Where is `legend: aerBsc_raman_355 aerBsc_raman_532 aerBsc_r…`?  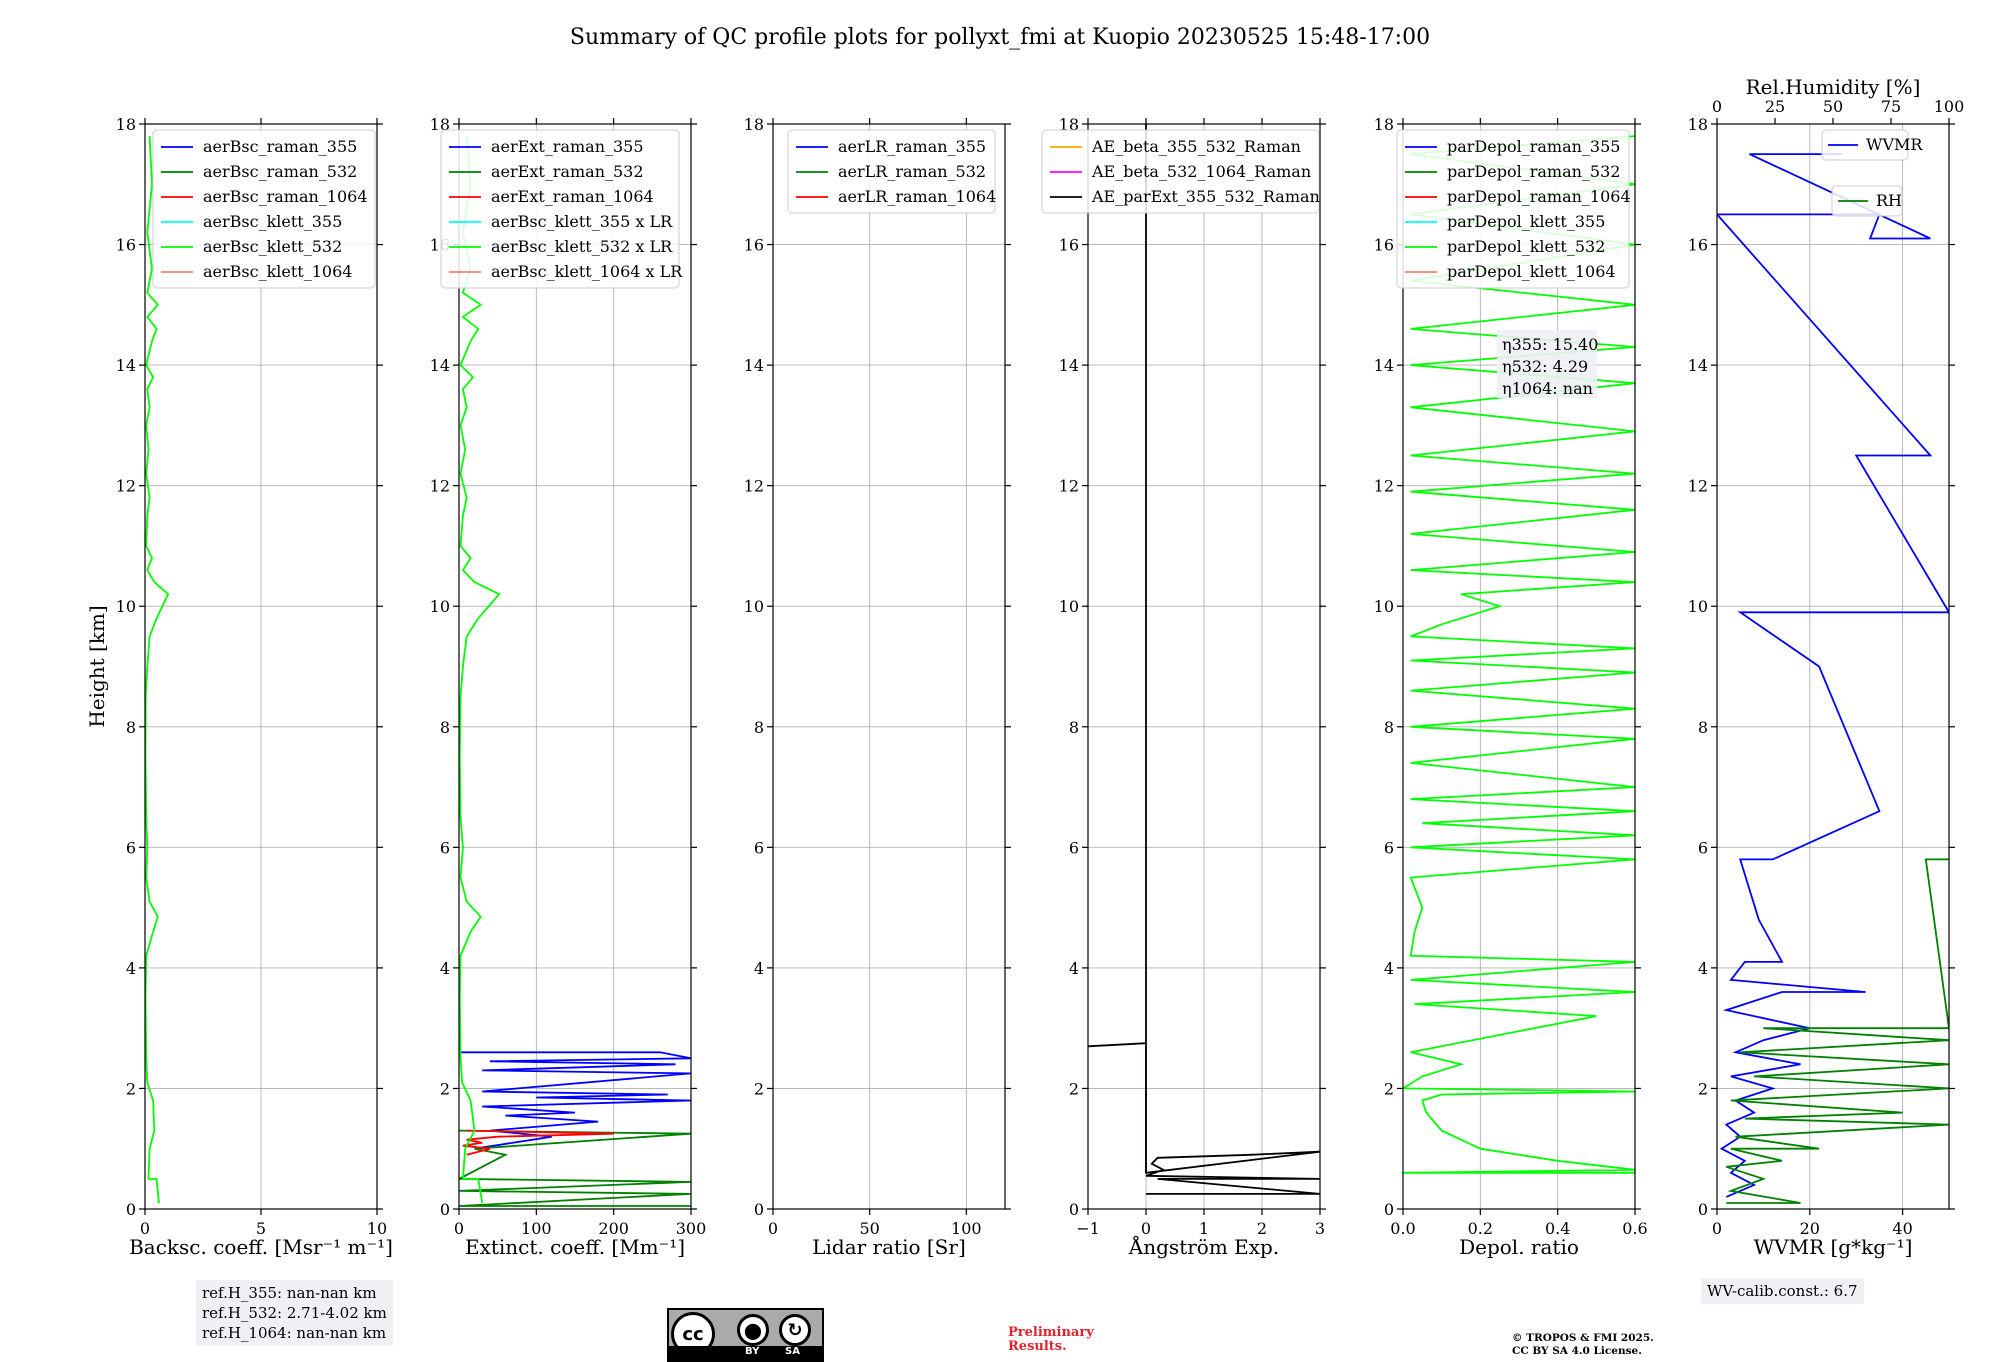 legend: aerBsc_raman_355 aerBsc_raman_532 aerBsc_r… is located at coordinates (264, 209).